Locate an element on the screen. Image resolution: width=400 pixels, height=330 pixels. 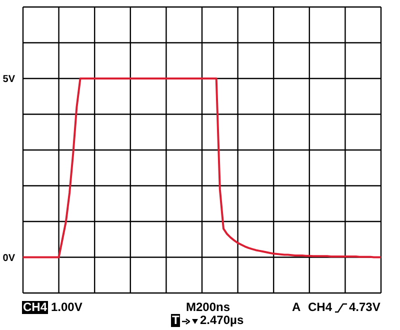
y-tick-label: 5V is located at coordinates (9, 80).